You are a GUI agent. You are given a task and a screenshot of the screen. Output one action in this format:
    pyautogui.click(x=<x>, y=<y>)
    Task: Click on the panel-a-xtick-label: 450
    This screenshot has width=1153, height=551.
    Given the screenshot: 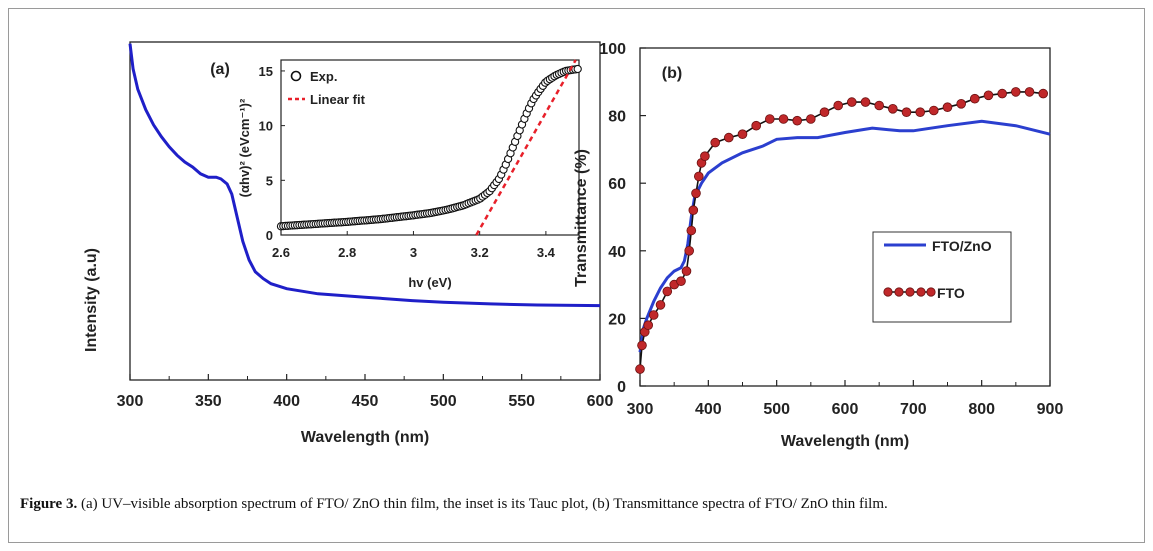 What is the action you would take?
    pyautogui.click(x=365, y=401)
    